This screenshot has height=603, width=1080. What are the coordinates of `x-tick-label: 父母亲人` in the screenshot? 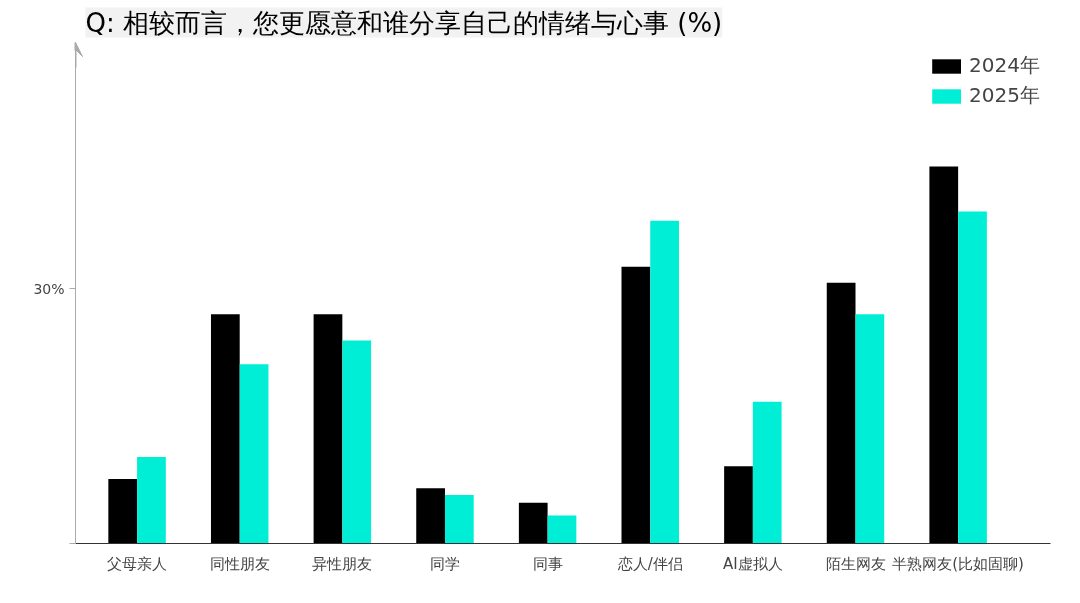 It's located at (137, 563).